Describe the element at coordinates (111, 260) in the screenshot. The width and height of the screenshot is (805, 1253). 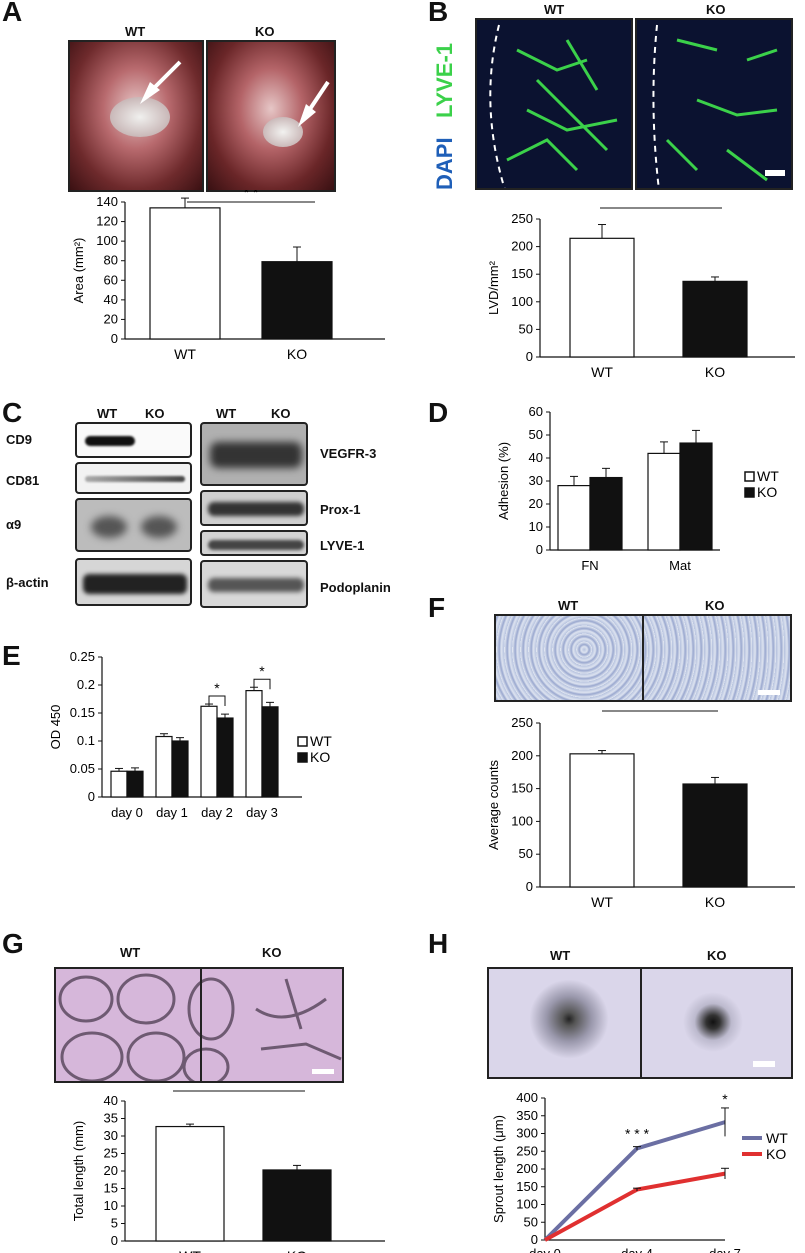
I see `chart-a-ytick-label: 80` at that location.